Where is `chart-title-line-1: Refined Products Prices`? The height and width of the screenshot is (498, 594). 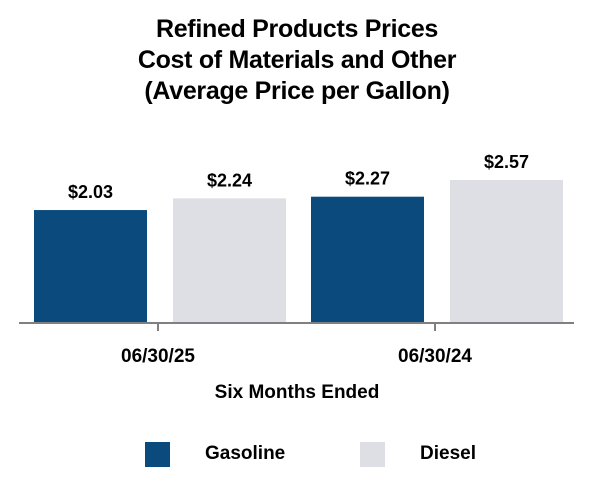 chart-title-line-1: Refined Products Prices is located at coordinates (297, 29).